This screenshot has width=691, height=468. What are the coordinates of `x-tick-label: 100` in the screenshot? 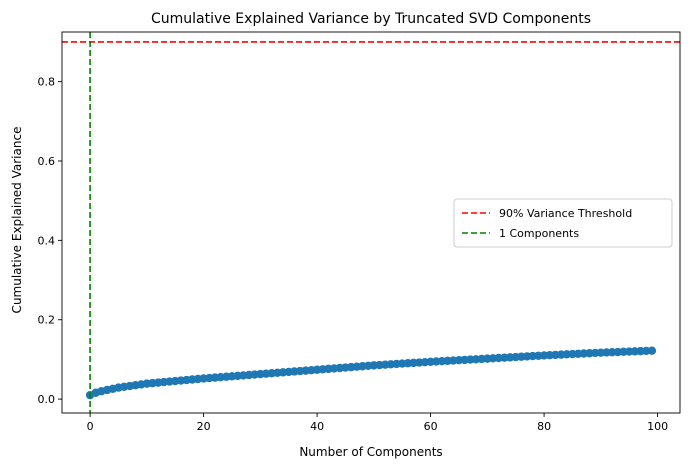 It's located at (657, 426).